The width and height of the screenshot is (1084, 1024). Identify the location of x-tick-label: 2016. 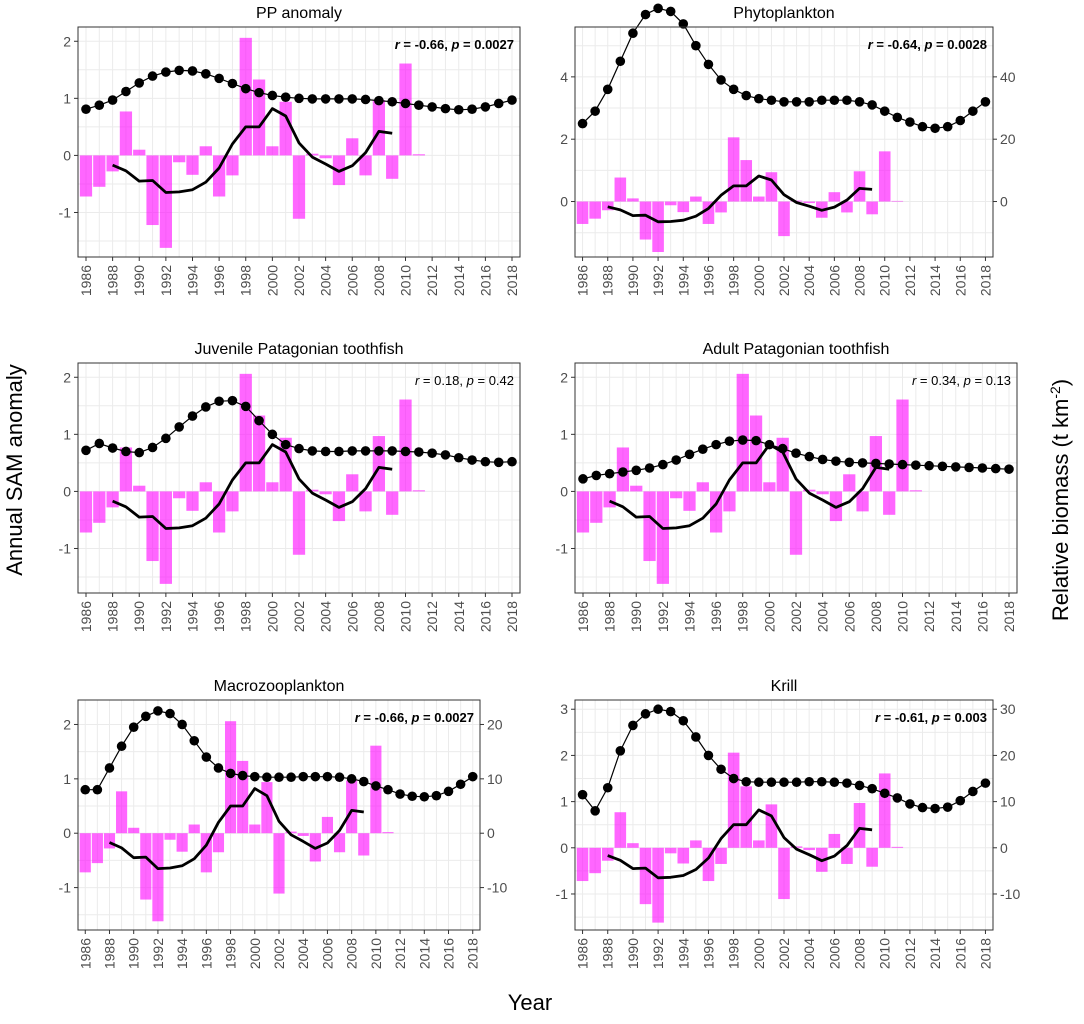
(449, 953).